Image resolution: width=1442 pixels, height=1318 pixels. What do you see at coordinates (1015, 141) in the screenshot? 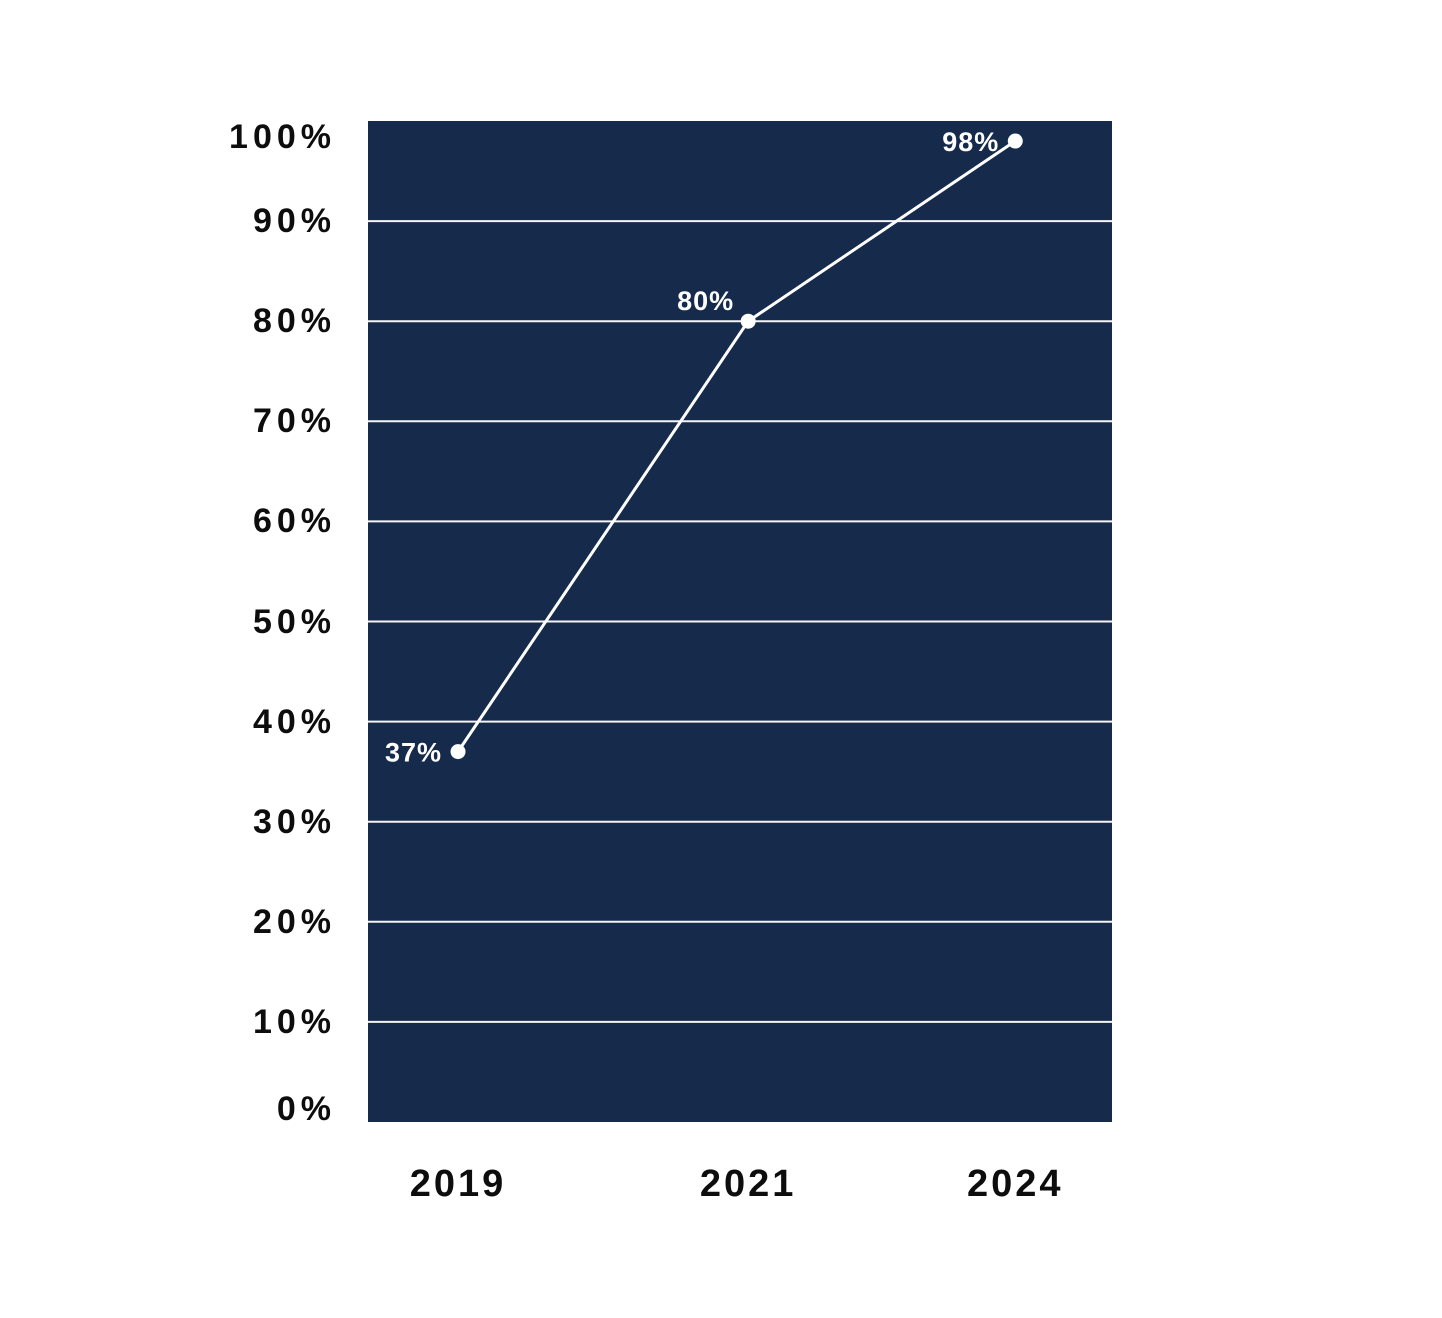
I see `data-point-2024` at bounding box center [1015, 141].